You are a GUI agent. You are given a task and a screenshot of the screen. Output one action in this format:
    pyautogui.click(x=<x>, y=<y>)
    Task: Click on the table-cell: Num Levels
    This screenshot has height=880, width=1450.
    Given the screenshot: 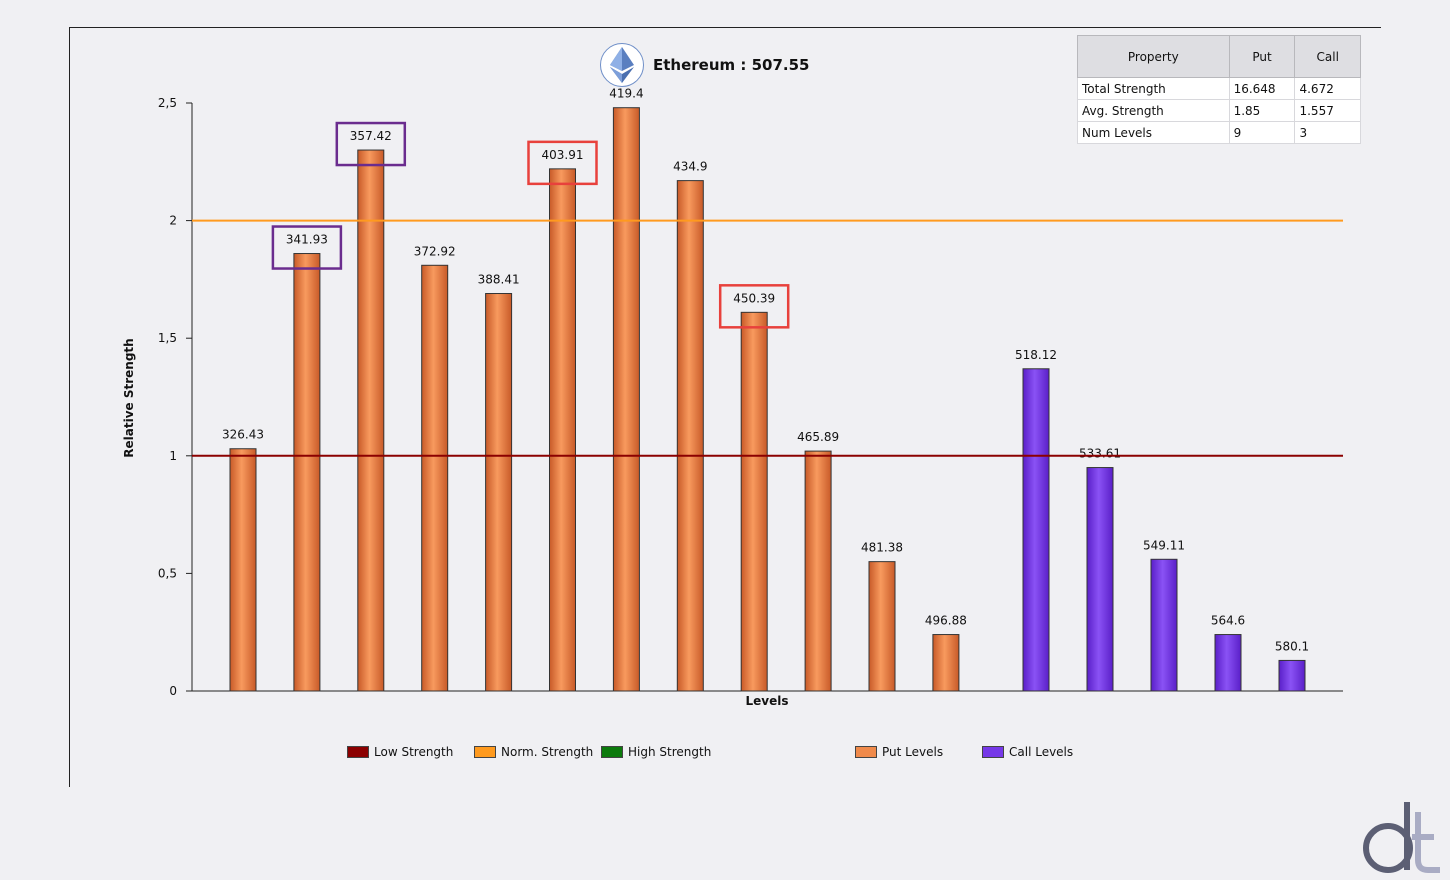 What is the action you would take?
    pyautogui.click(x=1153, y=132)
    